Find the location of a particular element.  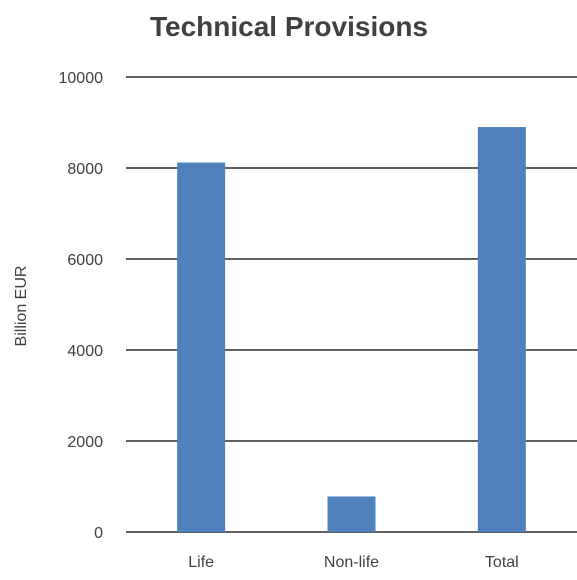

y-tick-label-2000: 2000 is located at coordinates (85, 442).